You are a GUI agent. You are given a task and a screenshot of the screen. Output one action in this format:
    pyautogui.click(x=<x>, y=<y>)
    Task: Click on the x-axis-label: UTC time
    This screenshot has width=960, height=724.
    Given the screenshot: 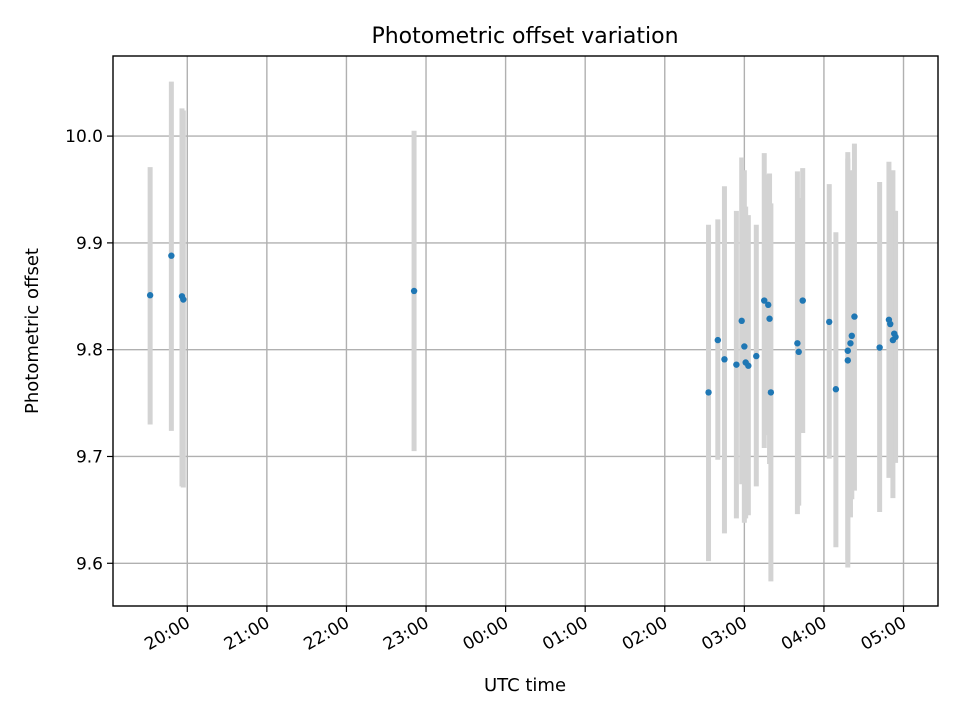 What is the action you would take?
    pyautogui.click(x=525, y=685)
    